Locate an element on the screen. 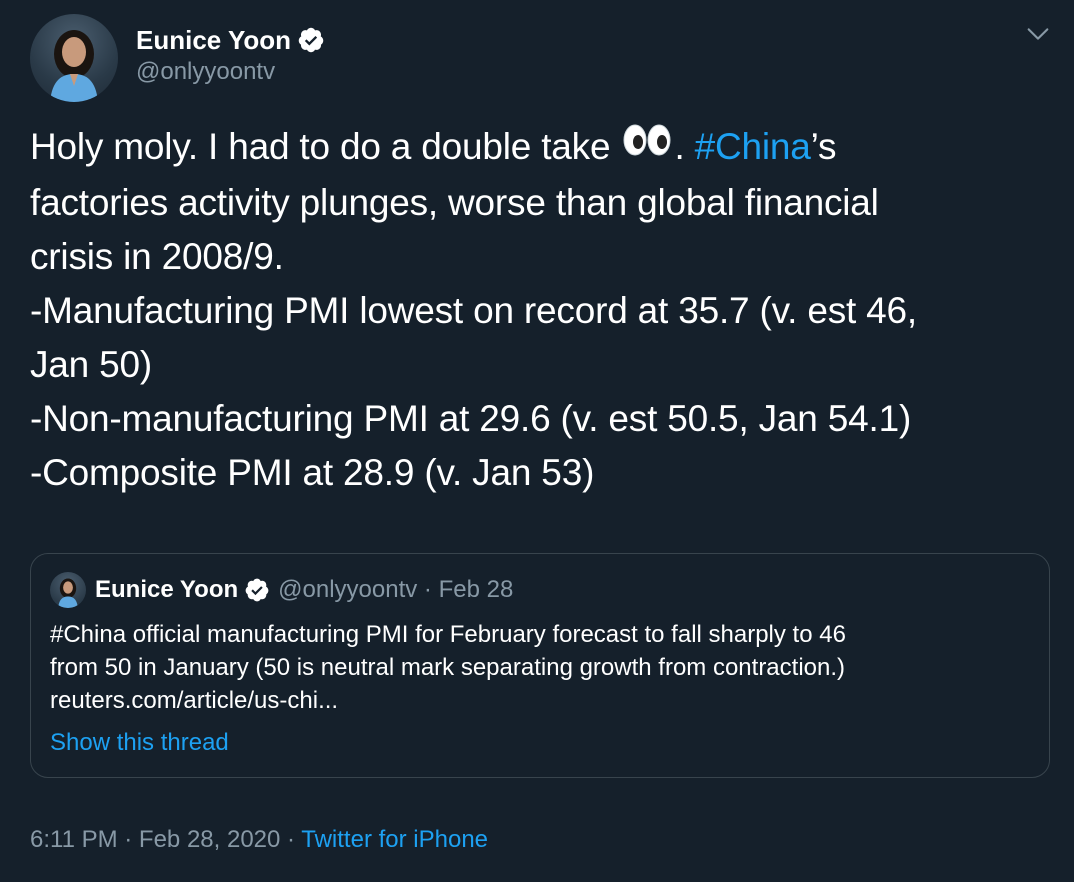 The width and height of the screenshot is (1074, 882). hashtag-link: #China is located at coordinates (752, 146).